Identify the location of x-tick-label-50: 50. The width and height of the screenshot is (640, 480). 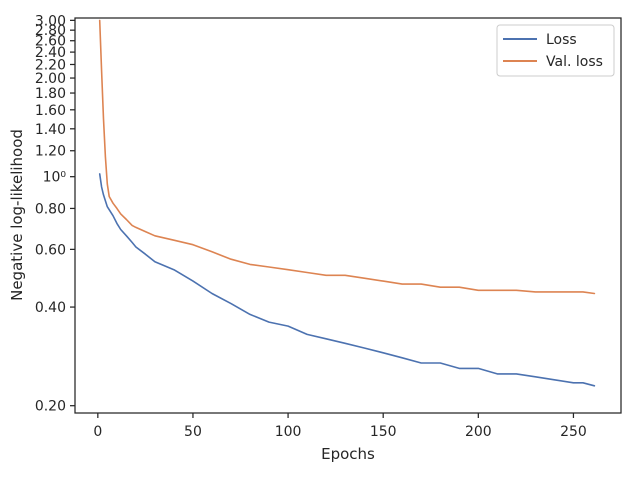
(193, 432).